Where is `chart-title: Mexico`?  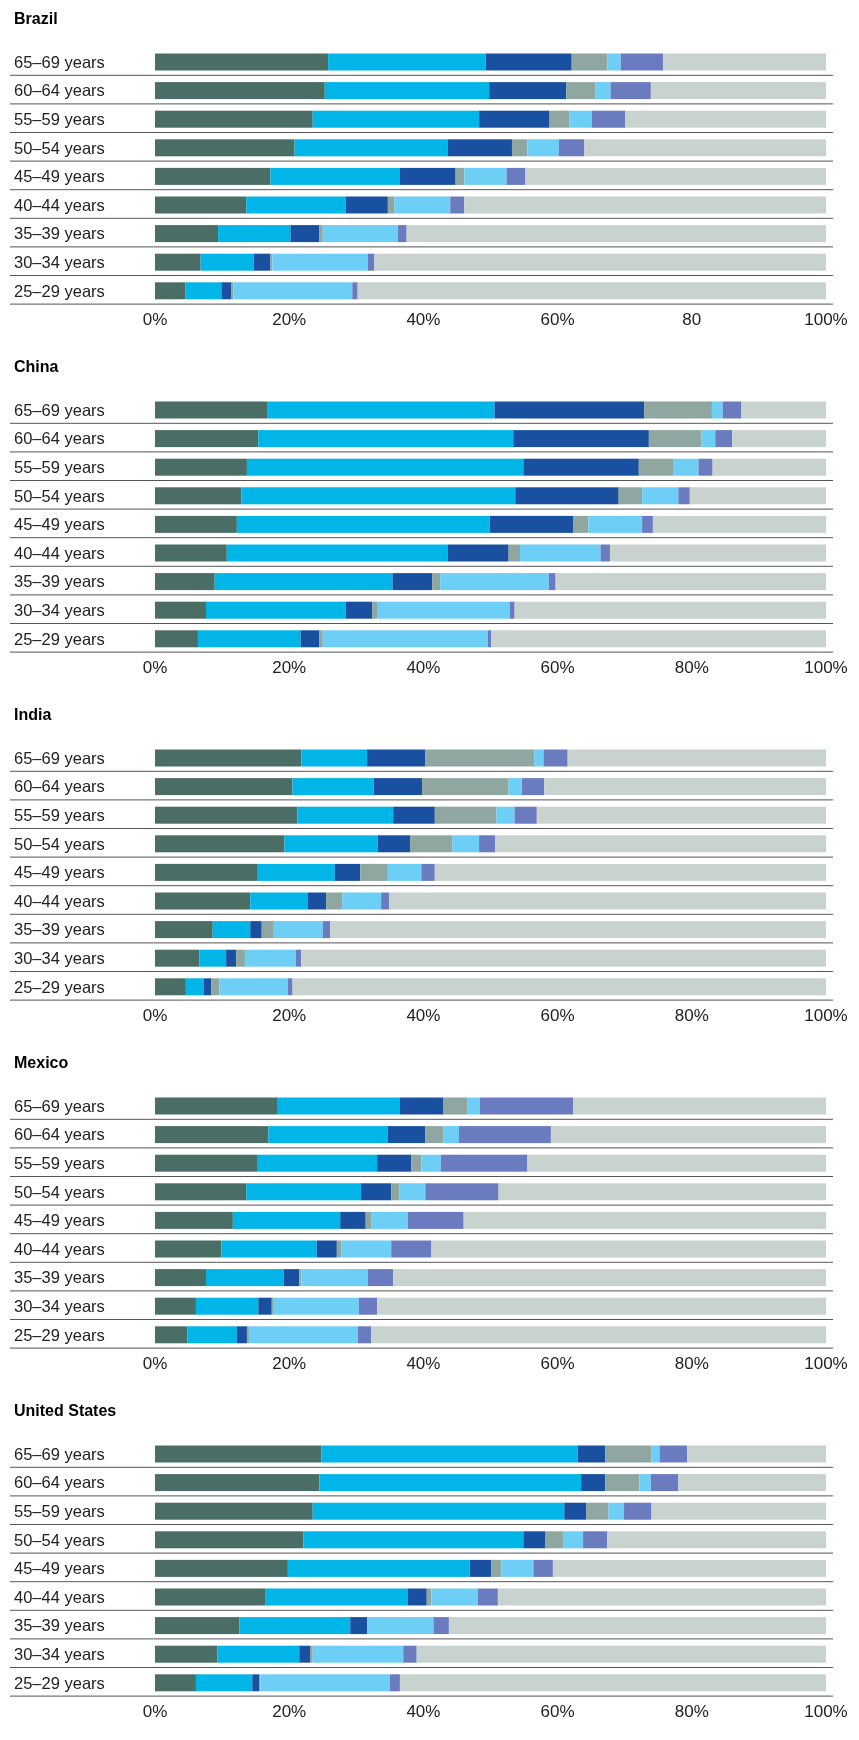
chart-title: Mexico is located at coordinates (41, 1062).